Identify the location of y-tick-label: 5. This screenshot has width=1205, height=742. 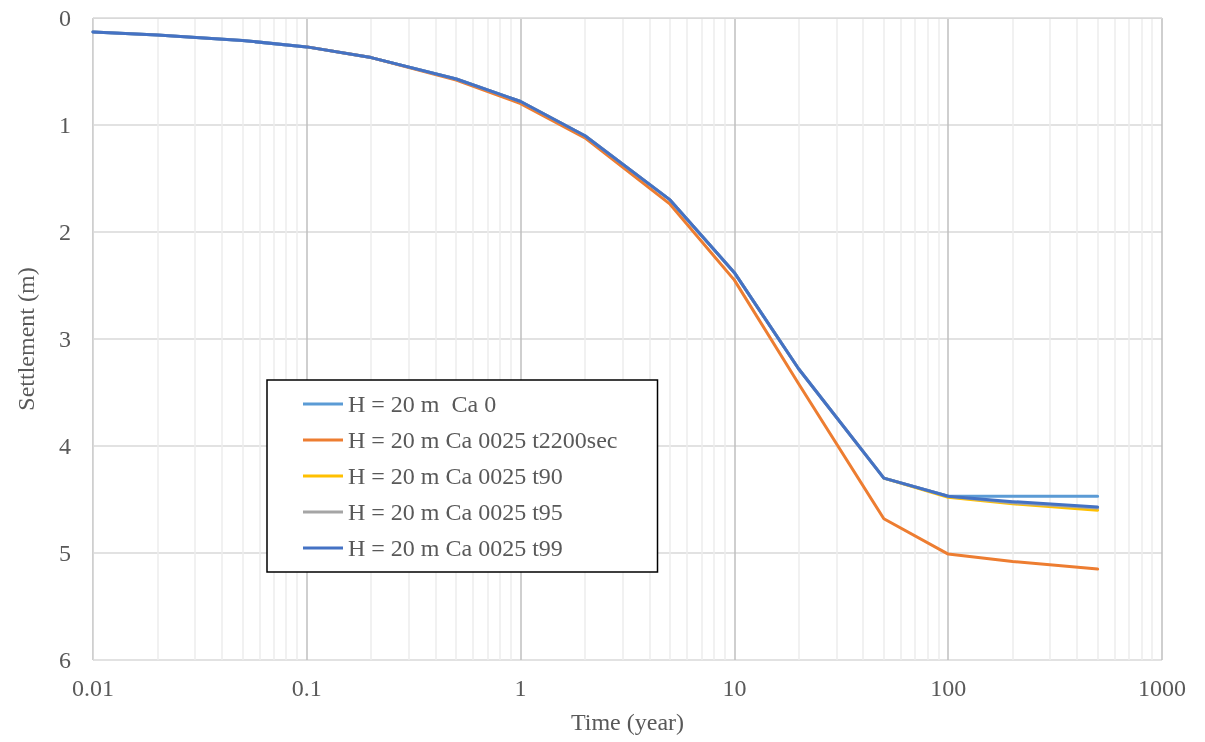
(65, 553).